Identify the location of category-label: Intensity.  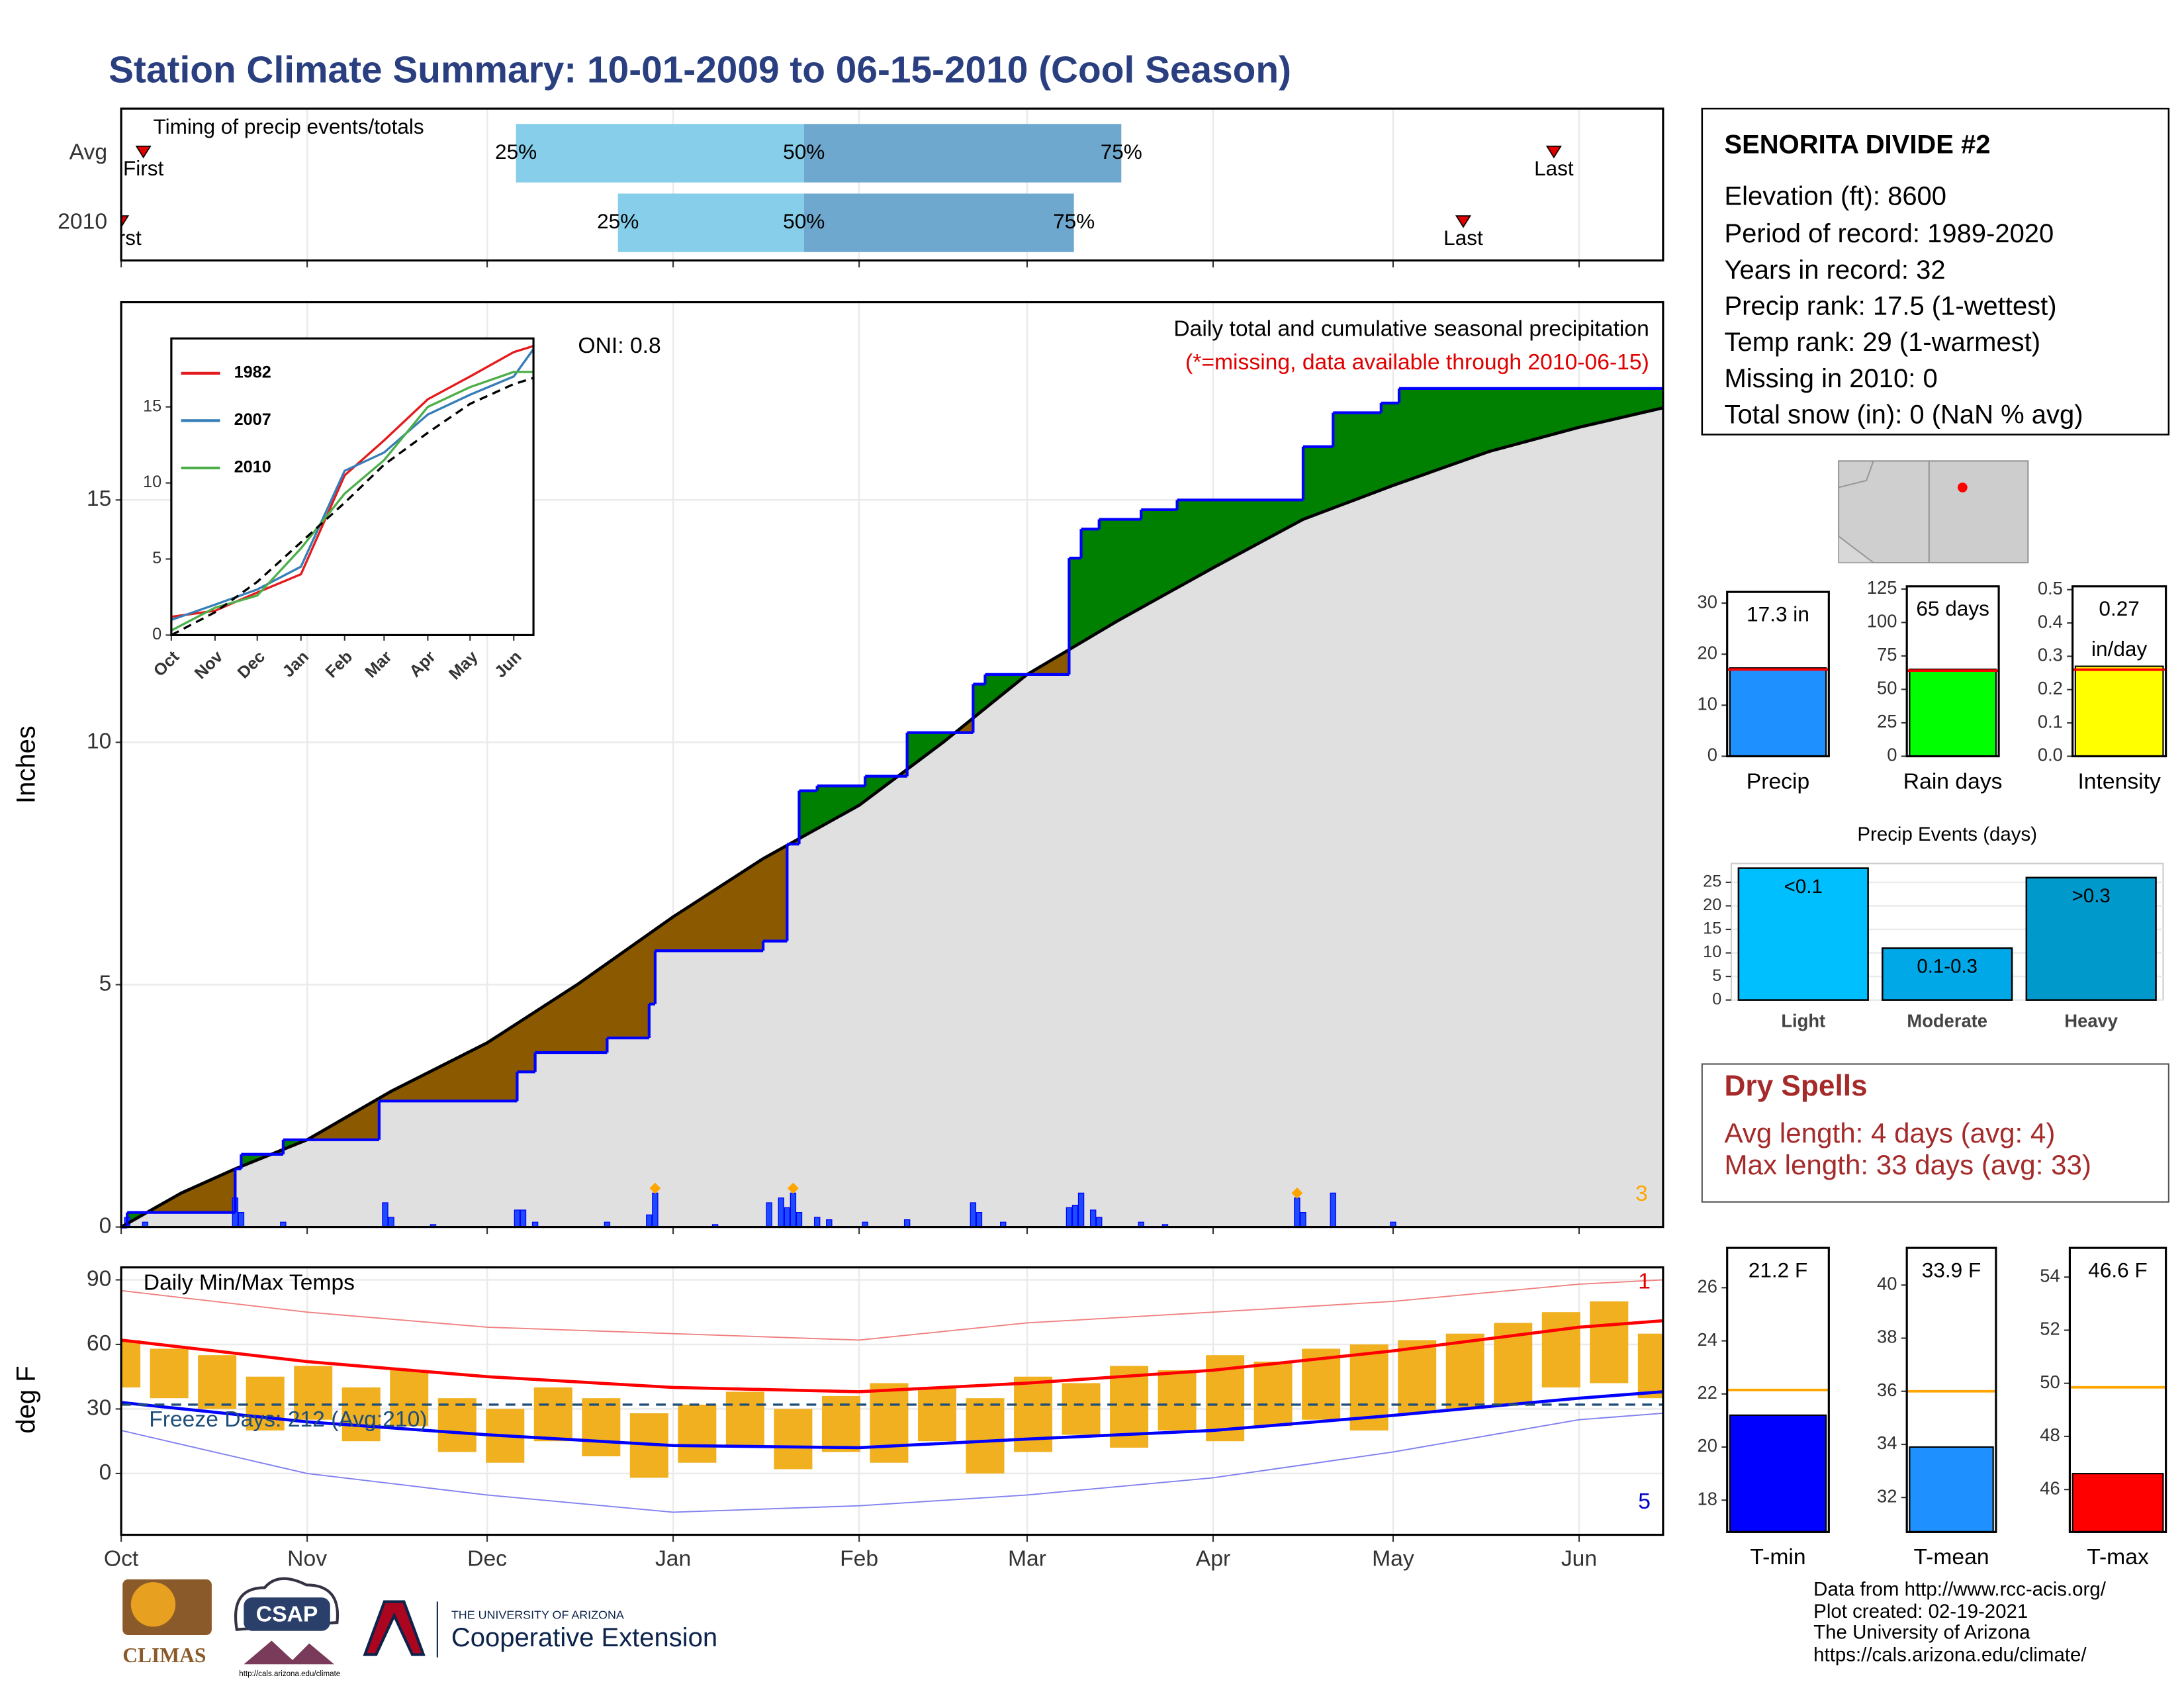
(2119, 781).